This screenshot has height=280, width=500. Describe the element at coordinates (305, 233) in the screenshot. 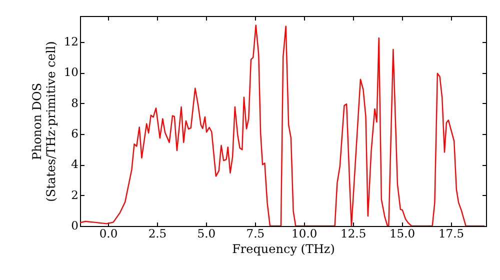

I see `x-tick-label: 10.0` at that location.